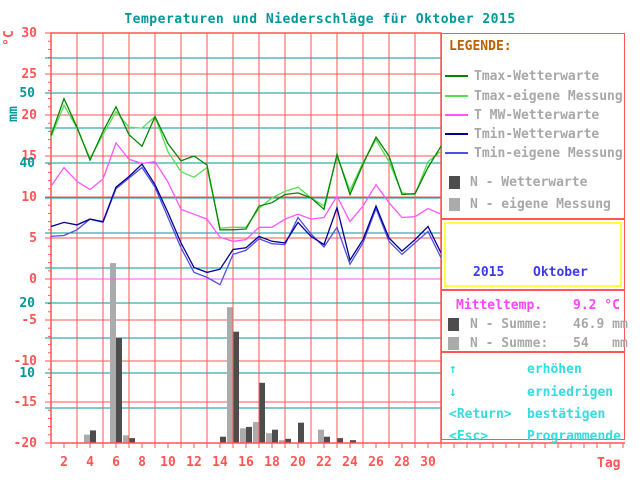 This screenshot has width=640, height=480. I want to click on legend-label: N - Wetterwarte, so click(529, 182).